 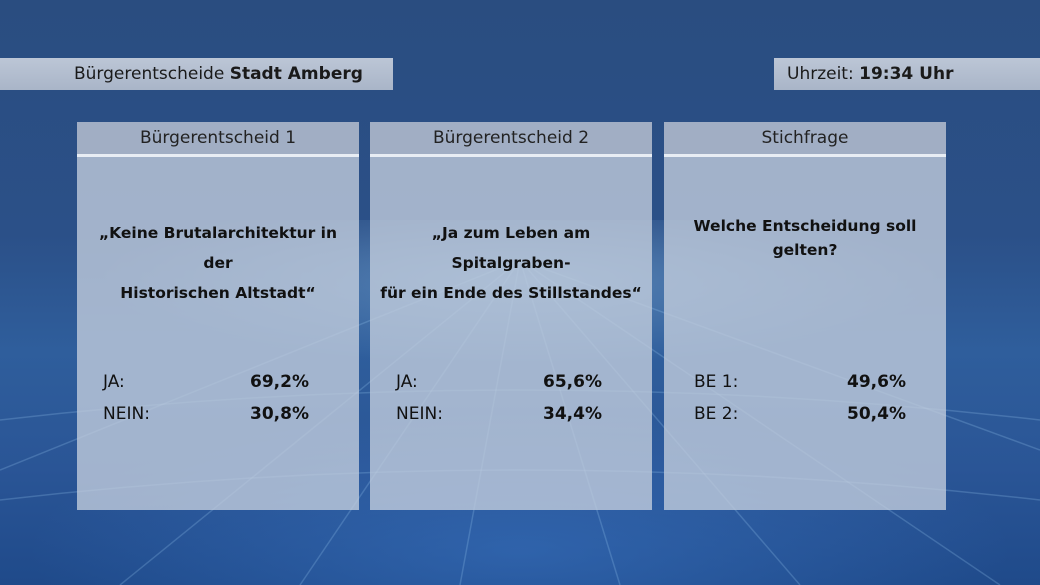 I want to click on result-label: BE 1:, so click(x=716, y=382).